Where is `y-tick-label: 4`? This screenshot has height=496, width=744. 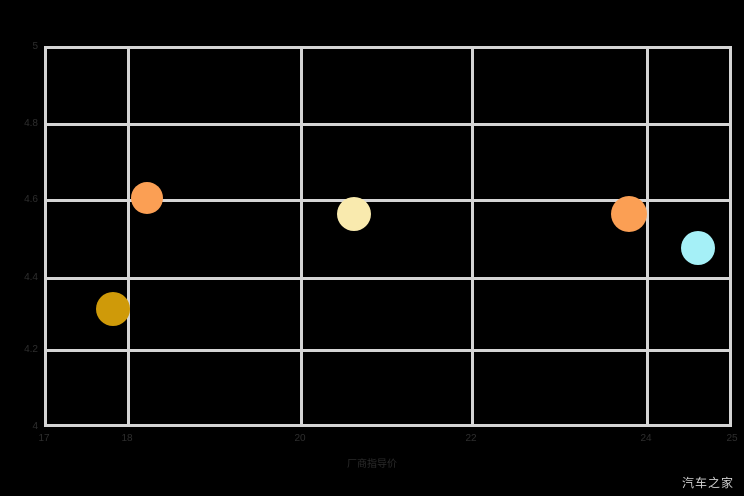 y-tick-label: 4 is located at coordinates (35, 426).